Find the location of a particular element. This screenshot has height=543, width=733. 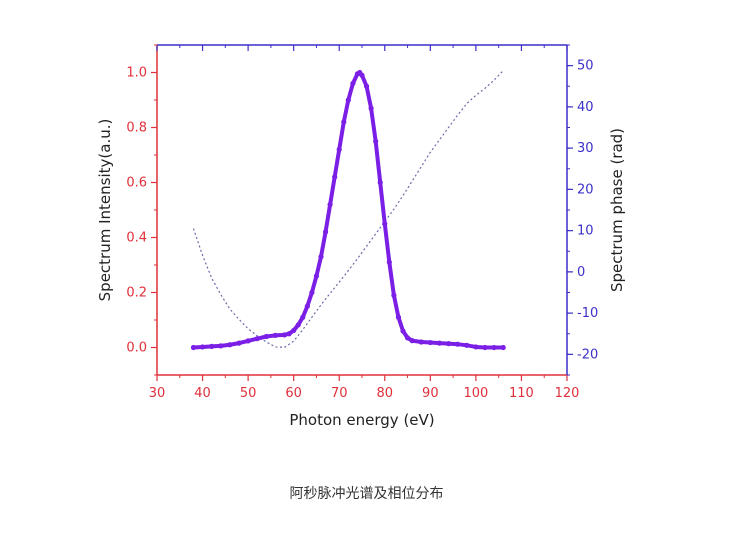

x-tick-label: 80 is located at coordinates (385, 393).